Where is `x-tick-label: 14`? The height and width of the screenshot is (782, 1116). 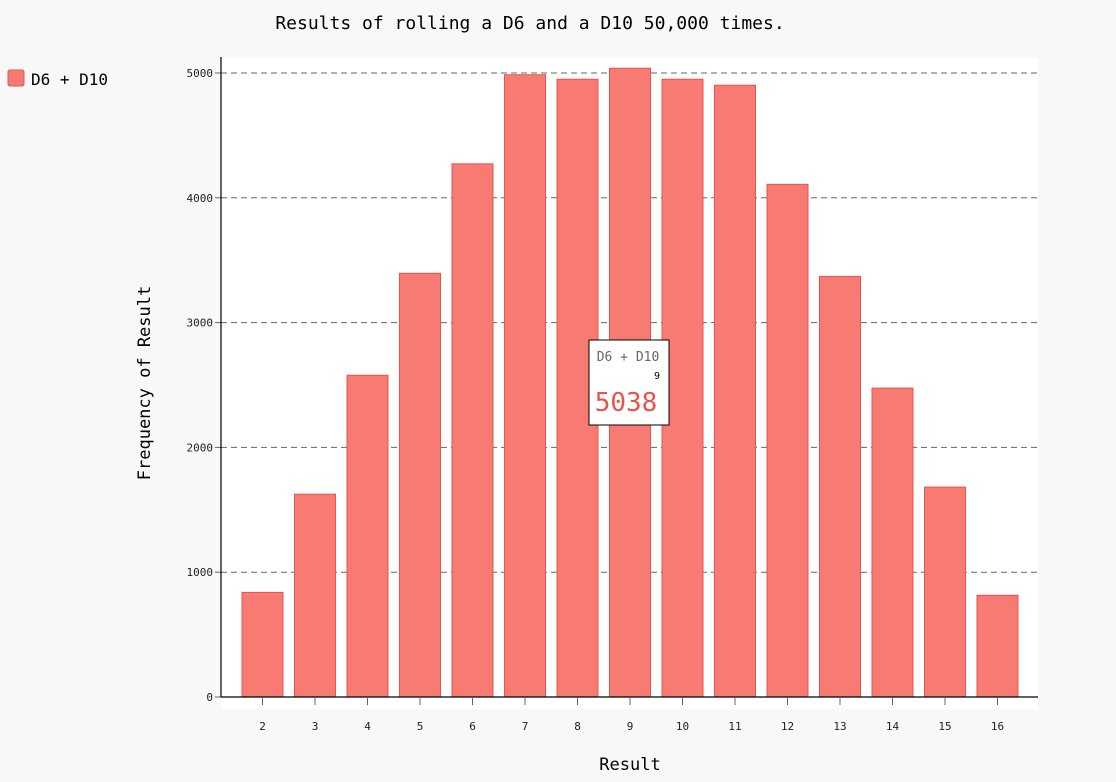
x-tick-label: 14 is located at coordinates (893, 726).